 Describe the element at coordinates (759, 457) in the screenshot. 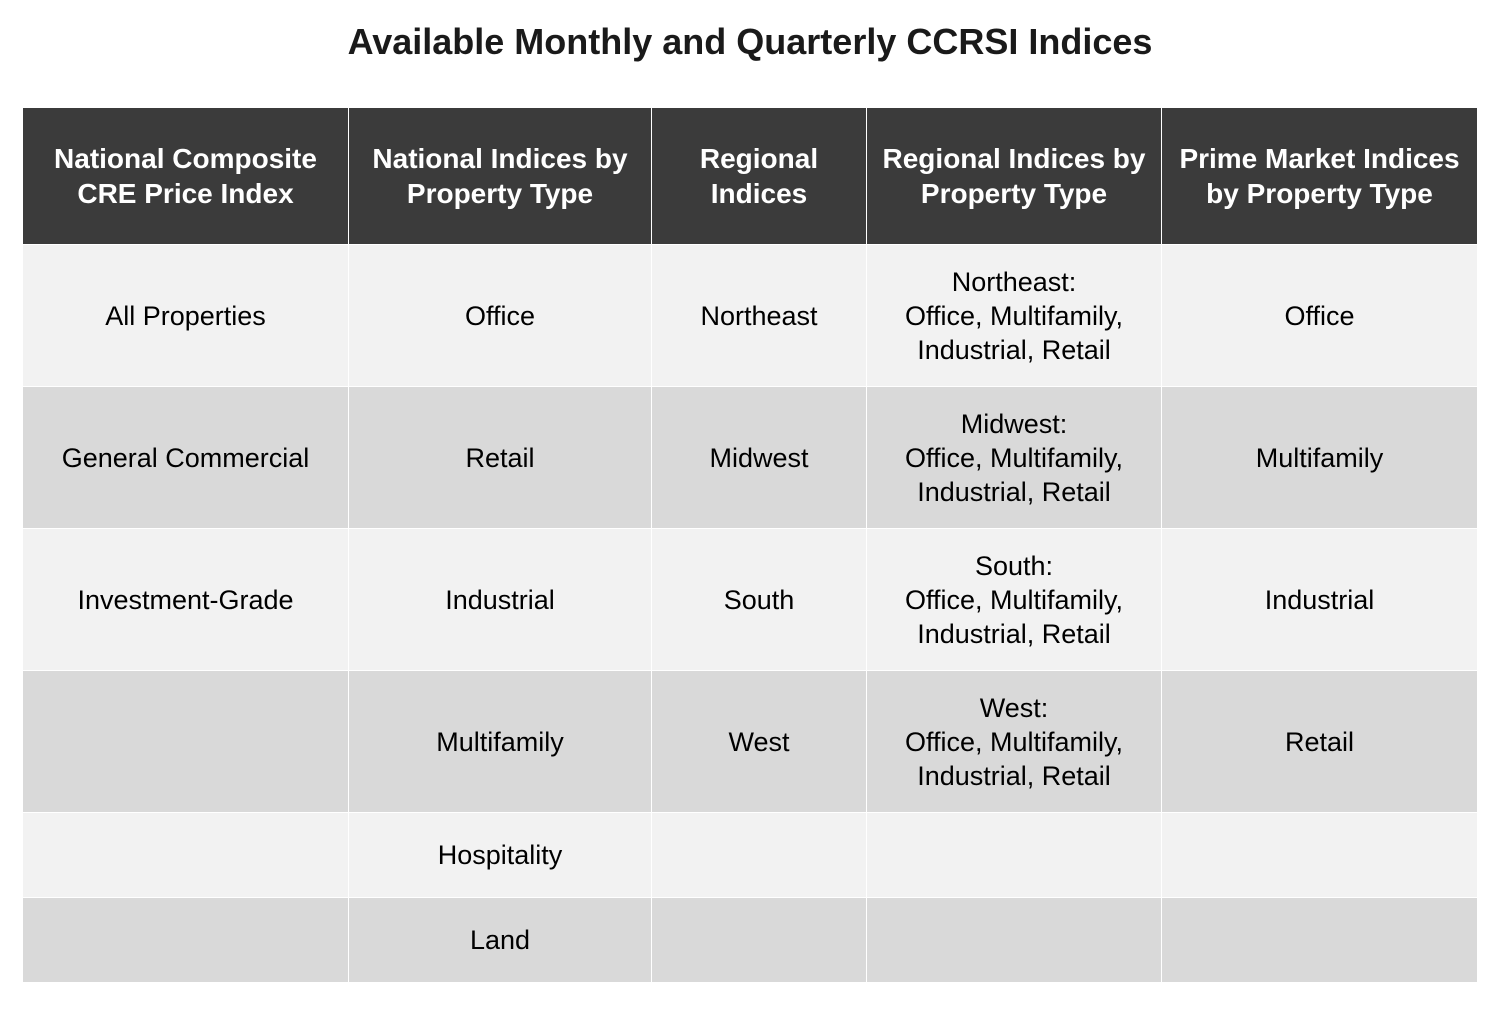

I see `cell-regional: Midwest` at that location.